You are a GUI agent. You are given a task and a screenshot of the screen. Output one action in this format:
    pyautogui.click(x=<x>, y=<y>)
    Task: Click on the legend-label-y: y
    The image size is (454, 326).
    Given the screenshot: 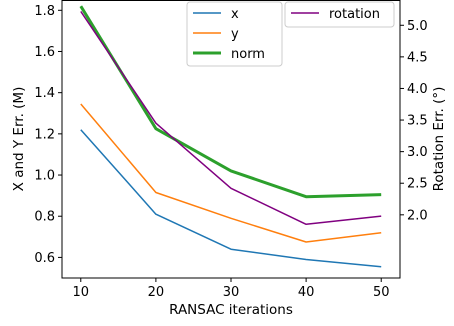 What is the action you would take?
    pyautogui.click(x=235, y=34)
    